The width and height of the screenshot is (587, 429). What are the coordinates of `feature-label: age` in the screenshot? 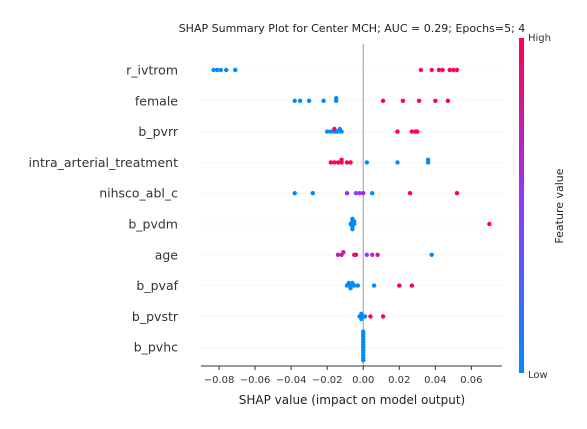 It's located at (167, 254).